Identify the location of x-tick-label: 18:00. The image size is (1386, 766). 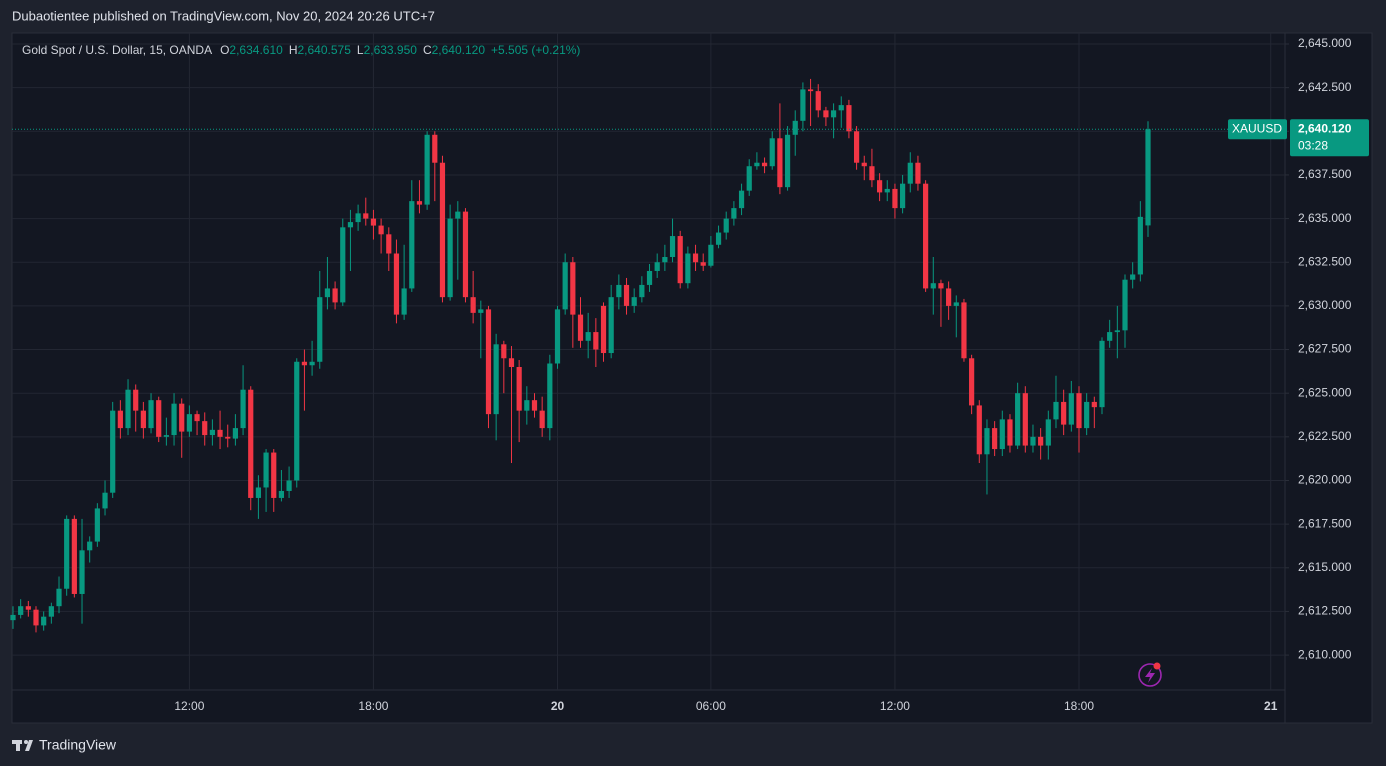
(1079, 706).